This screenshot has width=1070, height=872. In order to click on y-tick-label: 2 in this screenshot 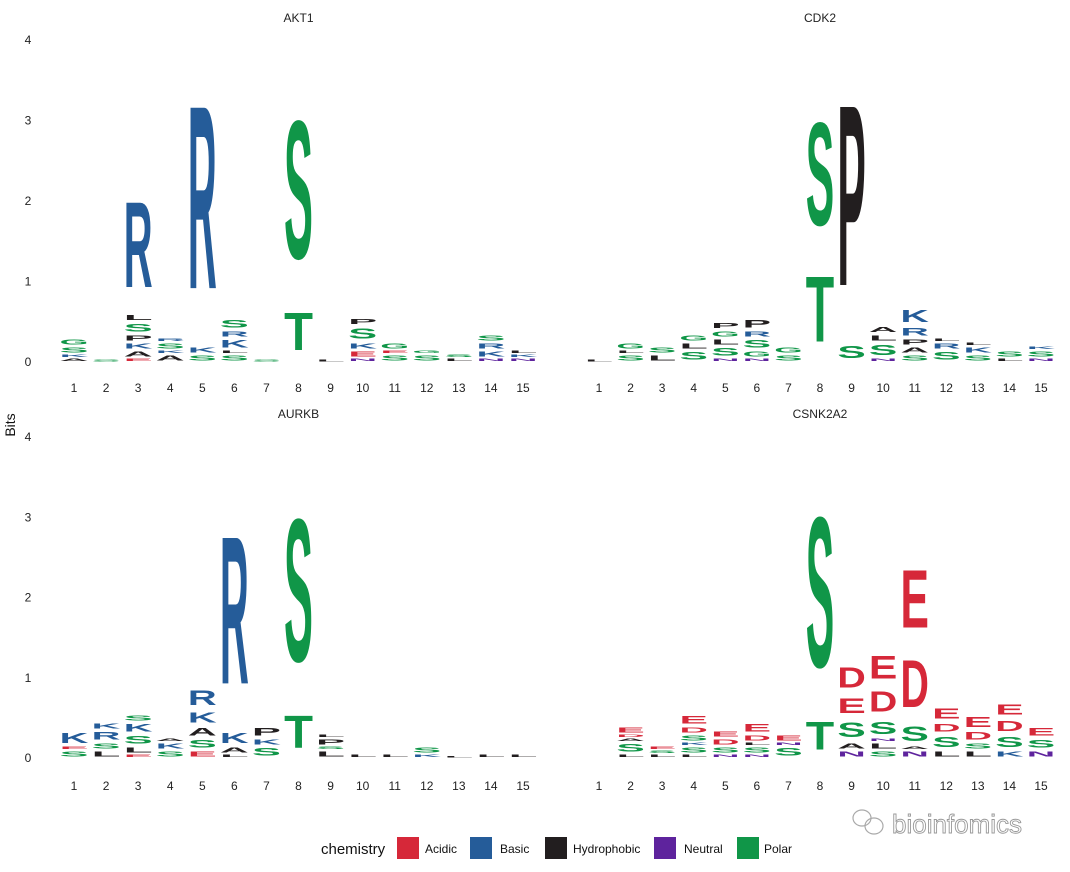, I will do `click(28, 201)`.